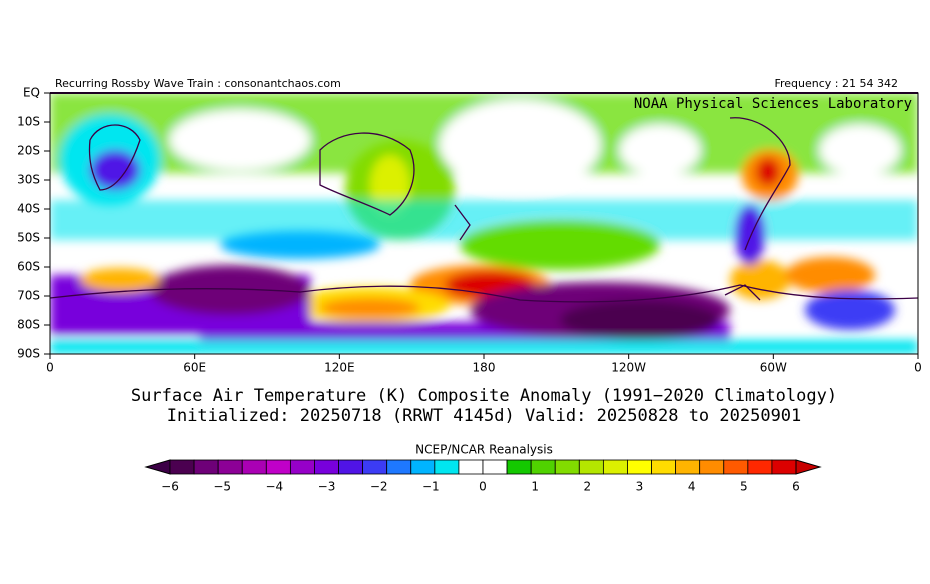  I want to click on lat-label: 10S, so click(28, 122).